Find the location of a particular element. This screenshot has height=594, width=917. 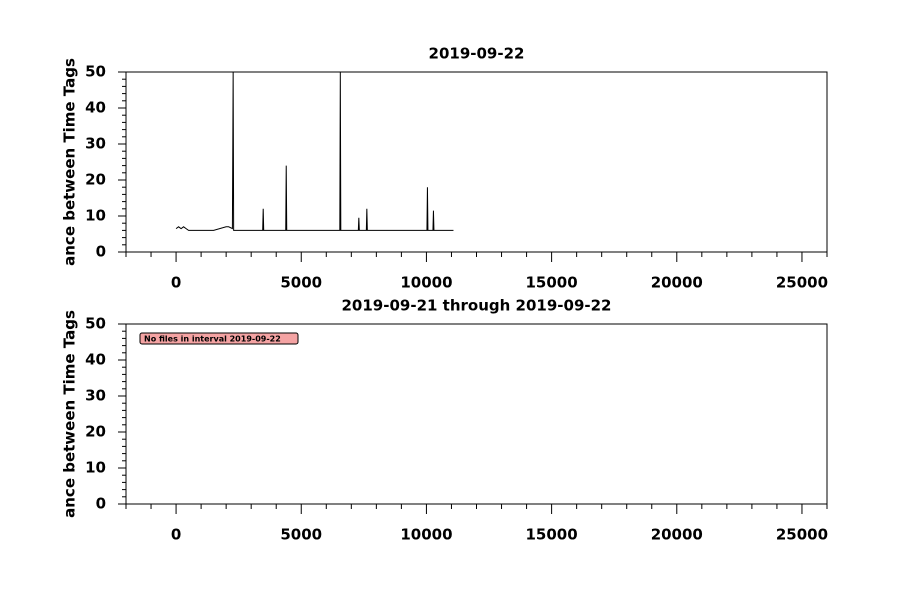

annotation: No files in interval 2019-09-22 is located at coordinates (212, 339).